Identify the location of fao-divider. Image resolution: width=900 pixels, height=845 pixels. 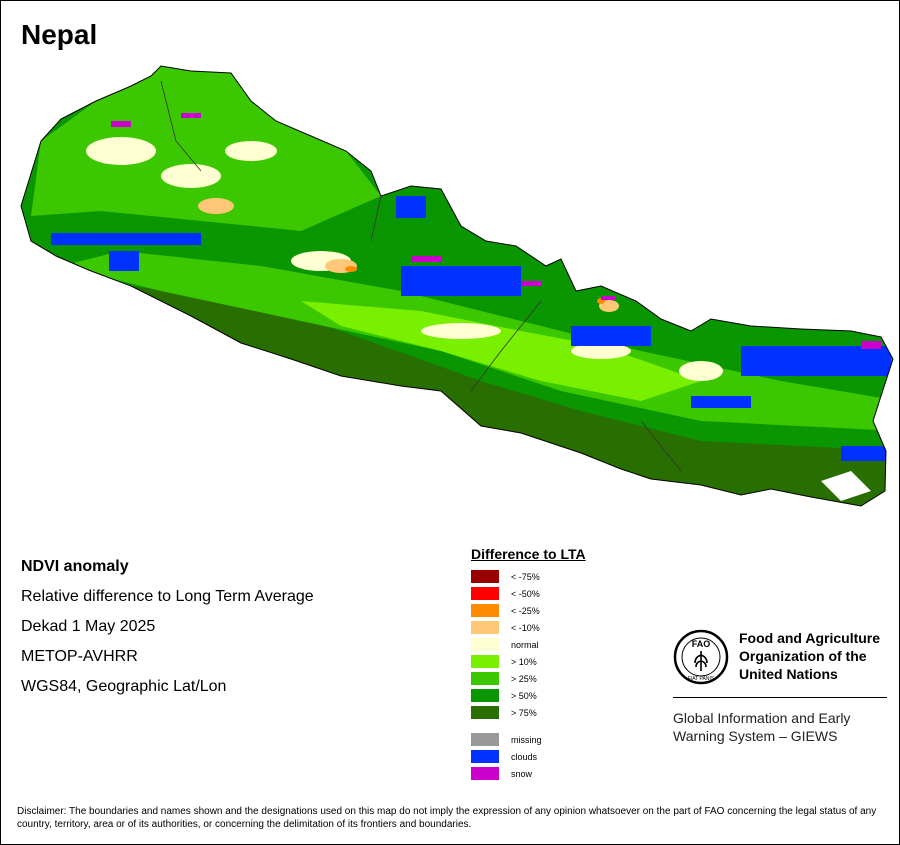
(780, 697).